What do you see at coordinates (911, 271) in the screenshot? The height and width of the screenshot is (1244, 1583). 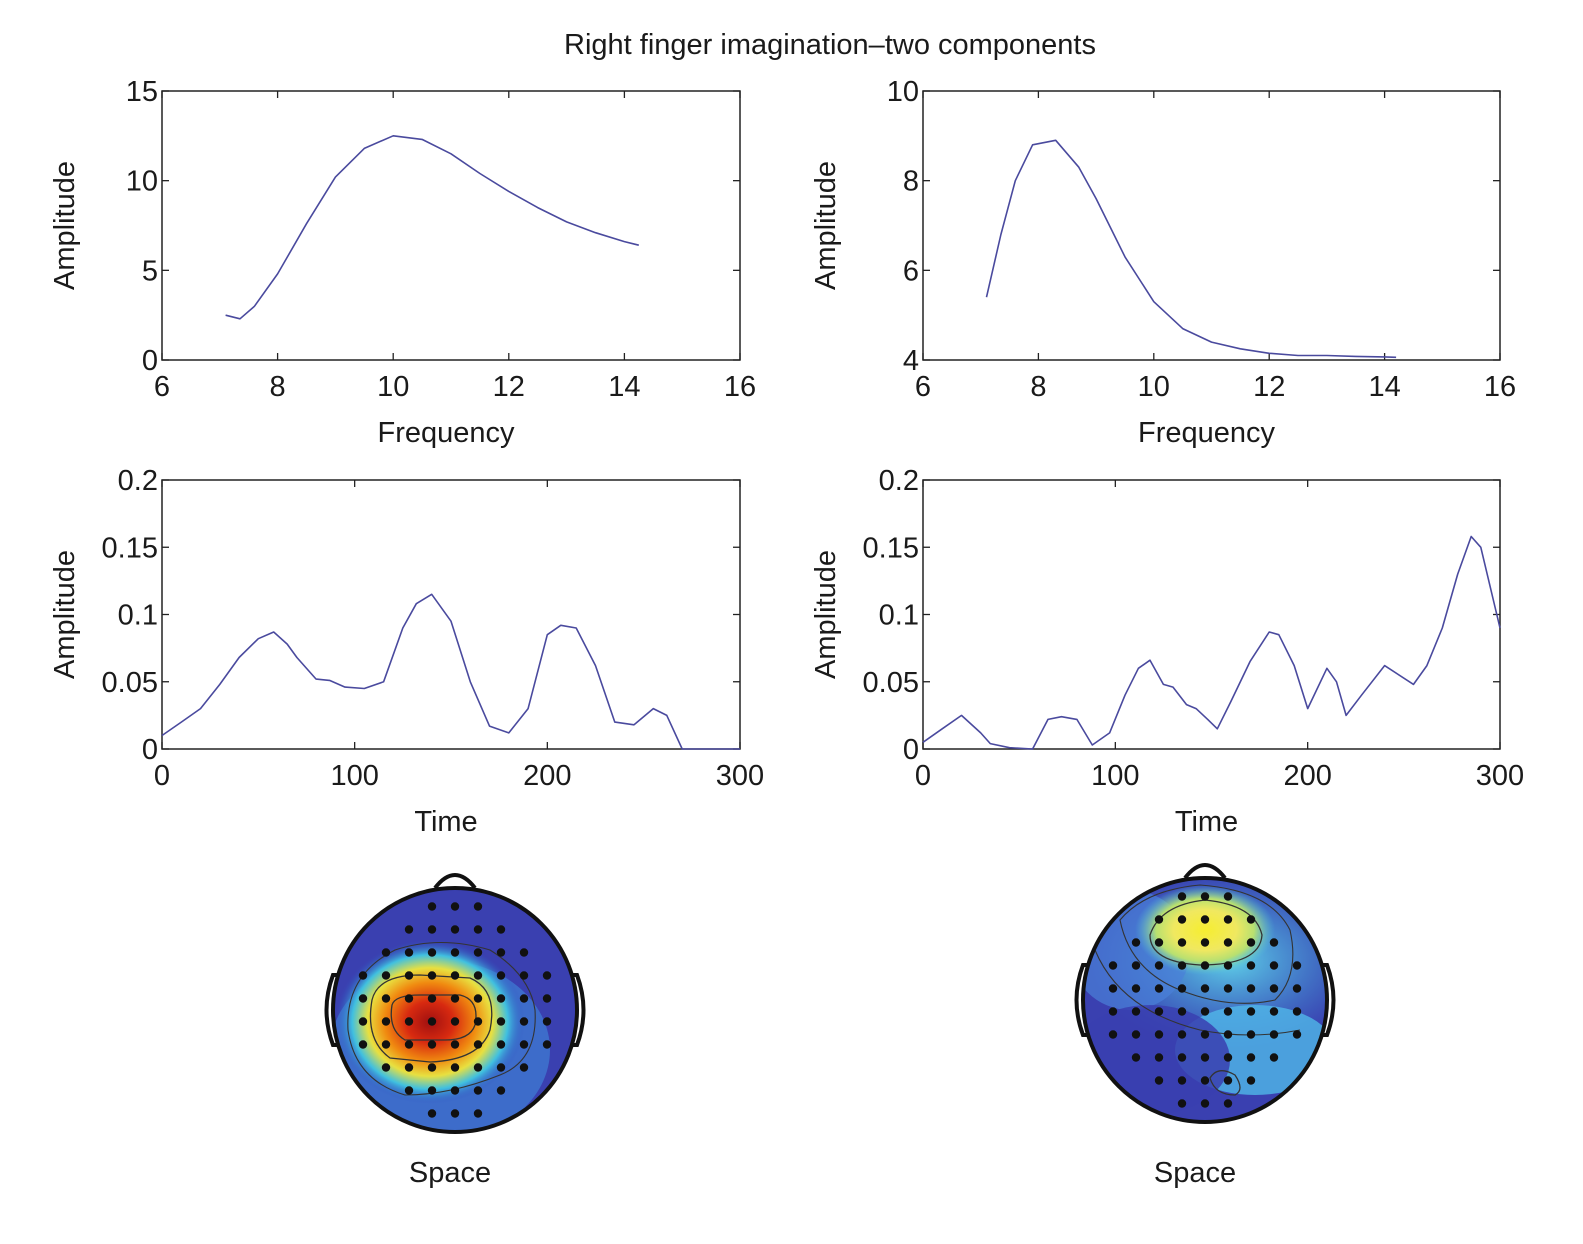 I see `y-tick-label: 6` at bounding box center [911, 271].